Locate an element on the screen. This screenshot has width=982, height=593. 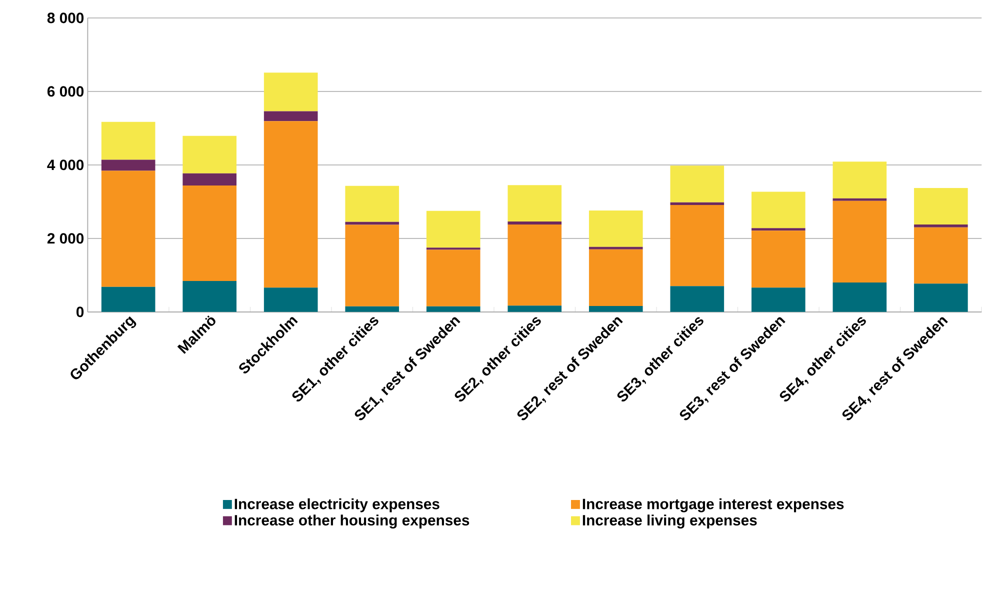
y-tick-label: 8 000 is located at coordinates (65, 18).